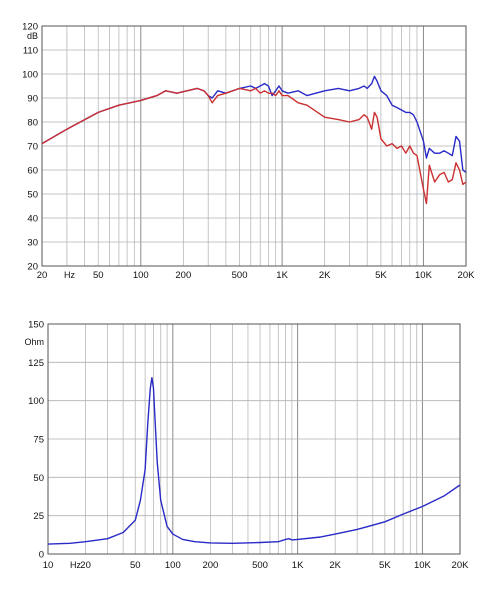 This screenshot has height=600, width=504. What do you see at coordinates (38, 516) in the screenshot?
I see `y-tick-label: 25` at bounding box center [38, 516].